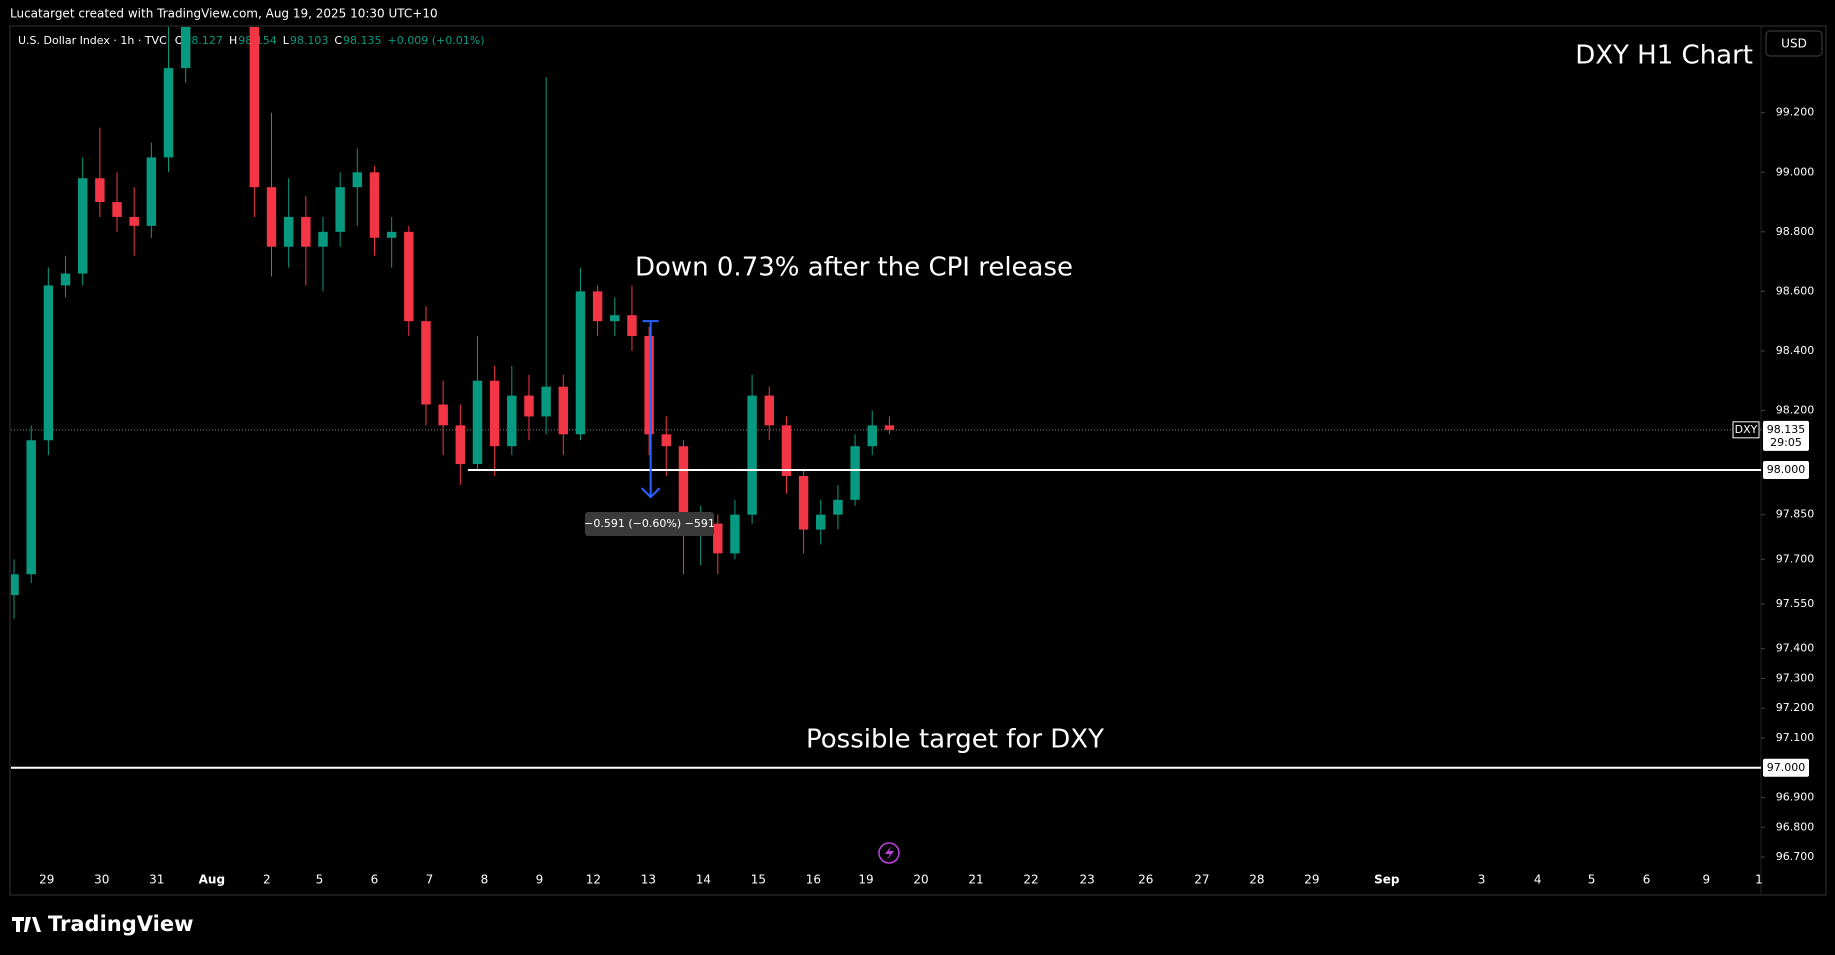 The height and width of the screenshot is (955, 1835). What do you see at coordinates (1795, 603) in the screenshot?
I see `y-tick-label: 97.550` at bounding box center [1795, 603].